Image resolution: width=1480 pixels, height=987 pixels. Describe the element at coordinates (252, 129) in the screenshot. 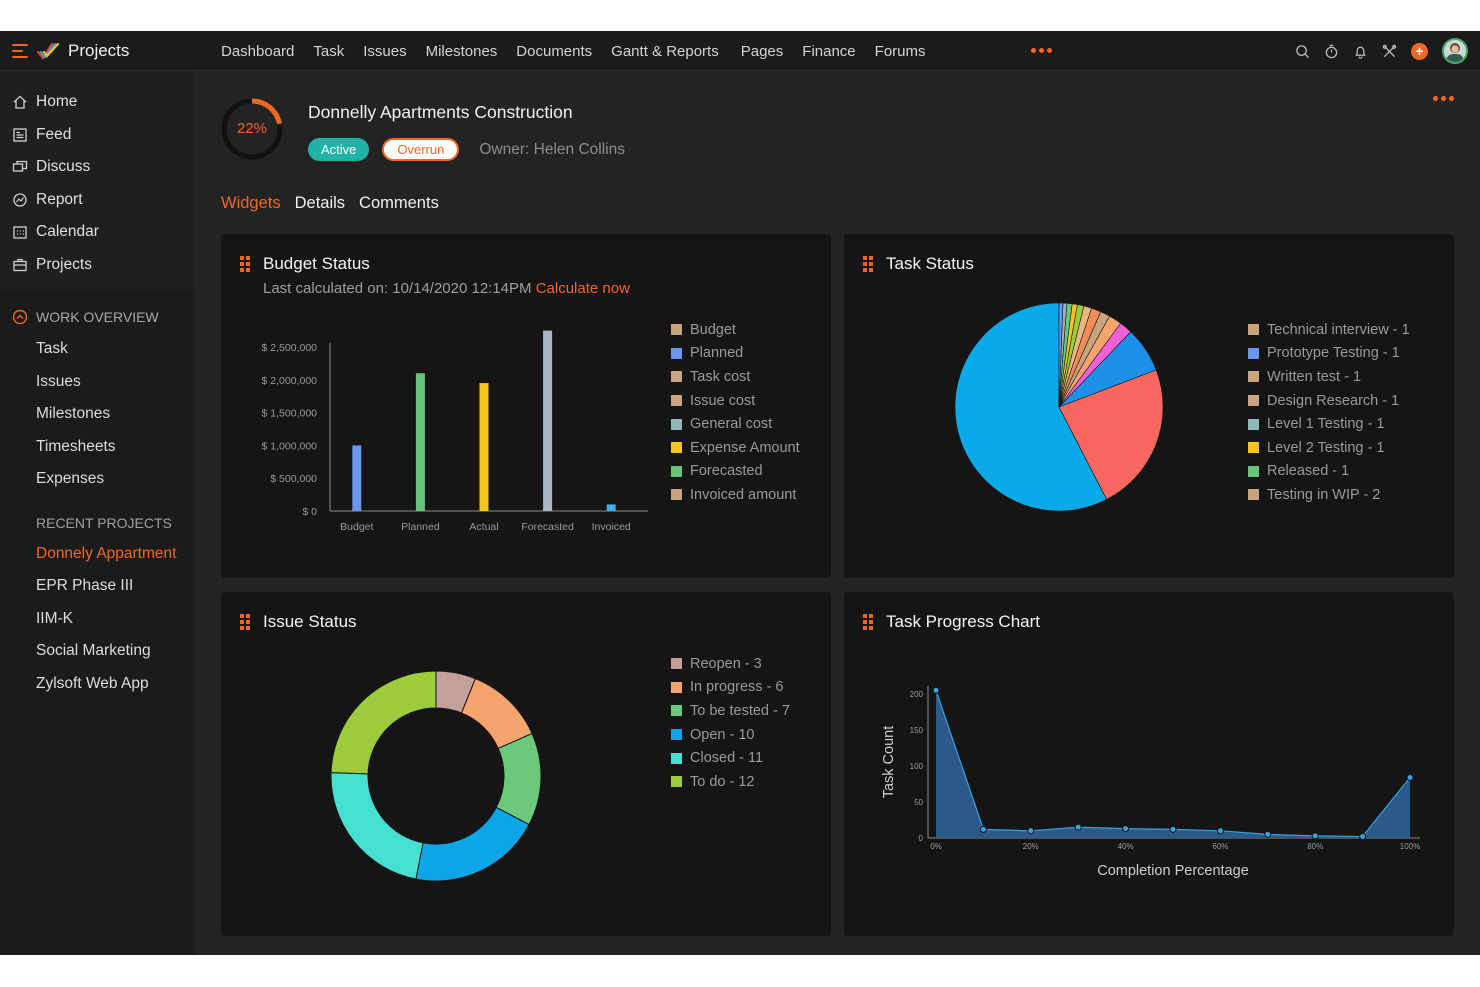

I see `project-progress-ring` at that location.